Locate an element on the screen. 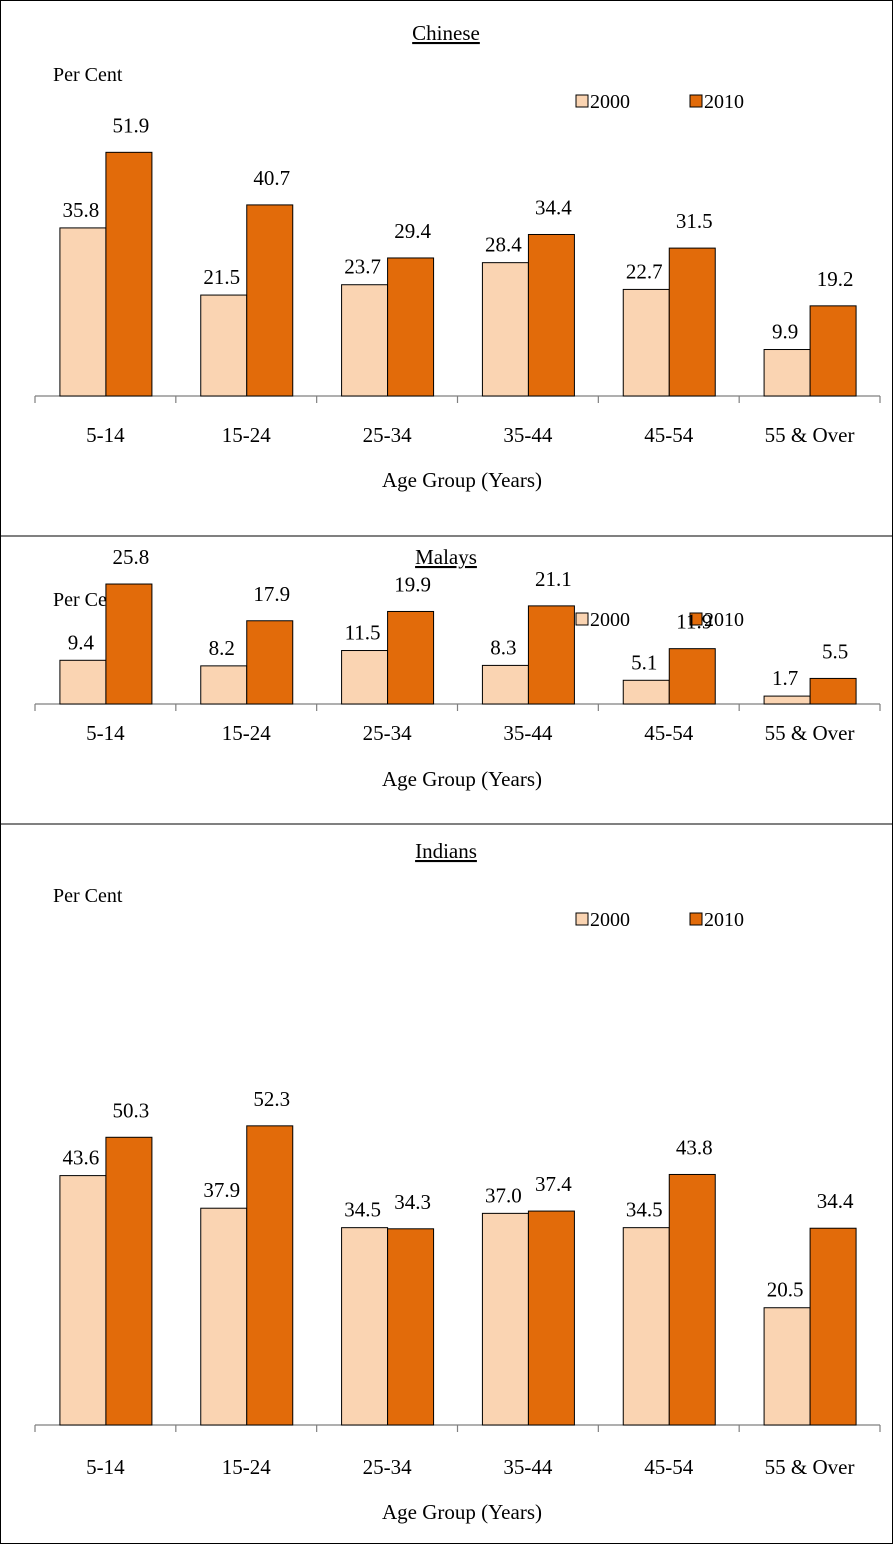 Image resolution: width=893 pixels, height=1549 pixels. indians-data-label: 50.3 is located at coordinates (131, 1110).